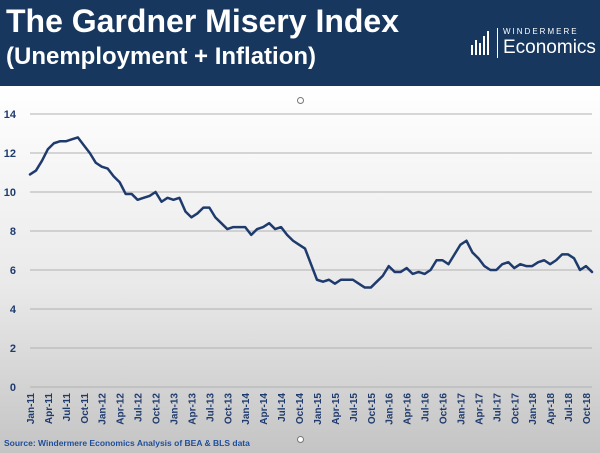  I want to click on brand-name-bottom: Economics, so click(549, 47).